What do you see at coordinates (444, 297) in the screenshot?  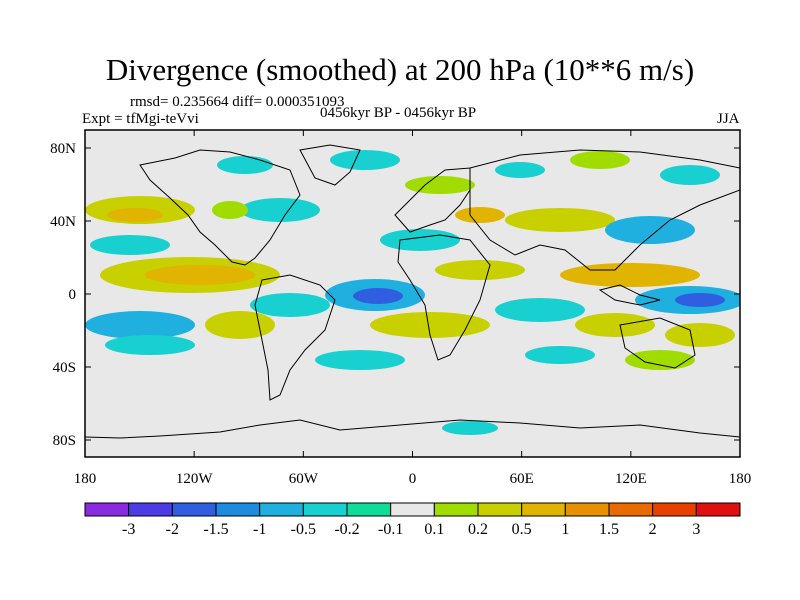 I see `africa-coastline` at bounding box center [444, 297].